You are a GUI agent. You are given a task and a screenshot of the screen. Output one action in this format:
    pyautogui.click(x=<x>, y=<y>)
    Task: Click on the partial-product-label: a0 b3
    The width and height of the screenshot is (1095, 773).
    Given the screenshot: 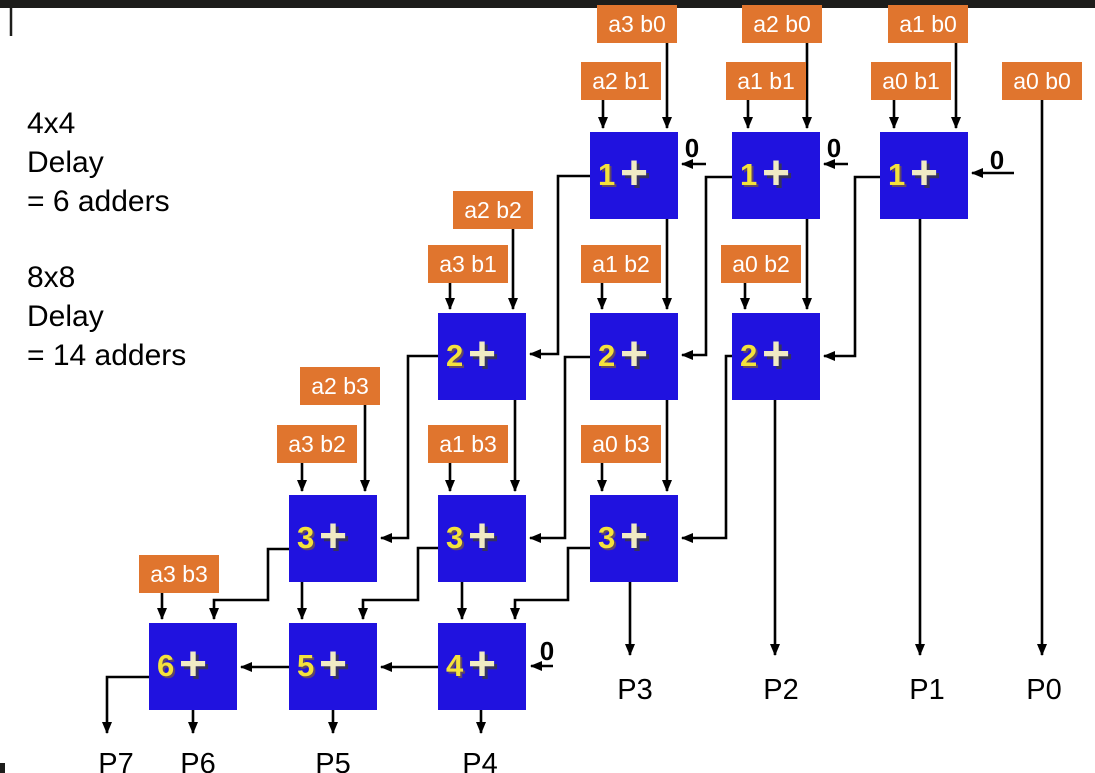 What is the action you would take?
    pyautogui.click(x=621, y=443)
    